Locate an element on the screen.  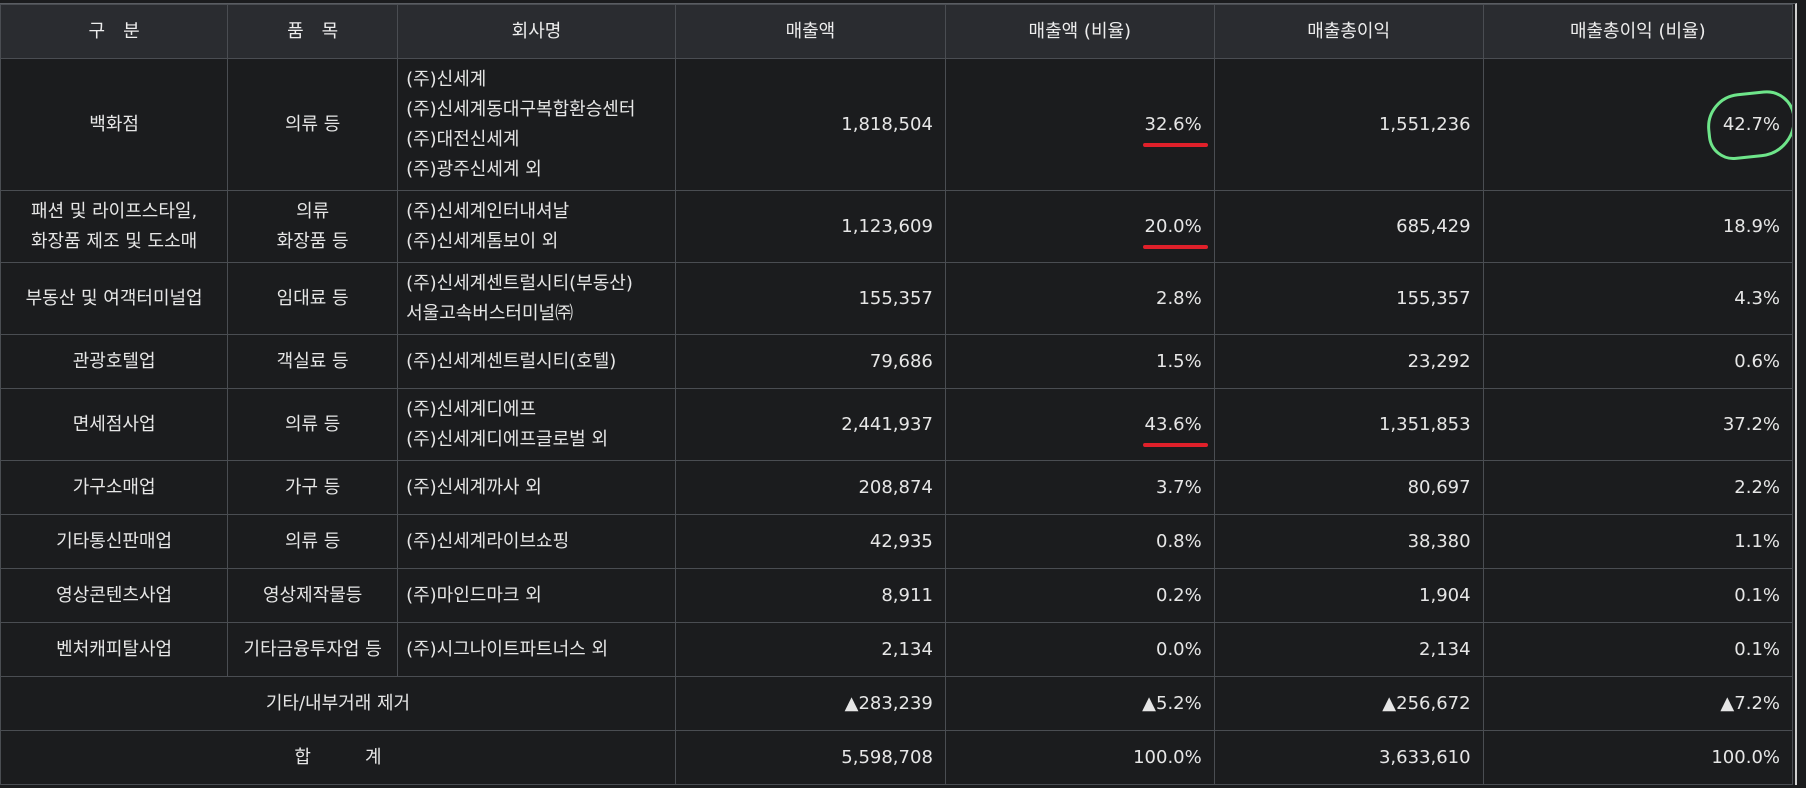
company-name: (주)신세계동대구복합환승센터 is located at coordinates (521, 109).